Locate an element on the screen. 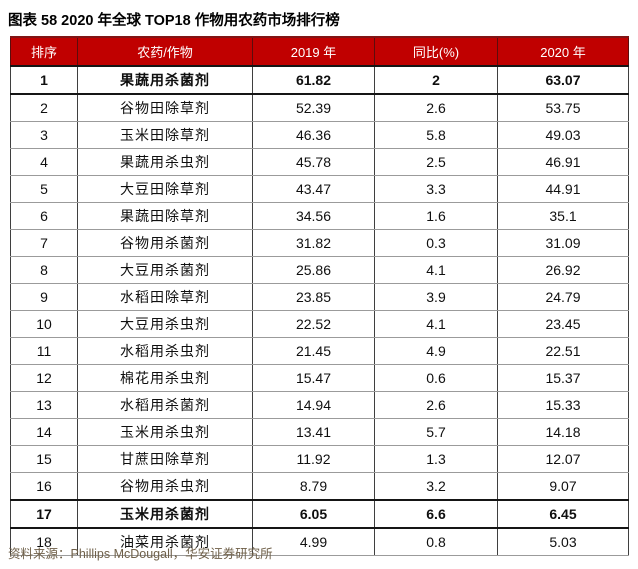  cell-name: 油菜用杀菌剂 is located at coordinates (165, 542).